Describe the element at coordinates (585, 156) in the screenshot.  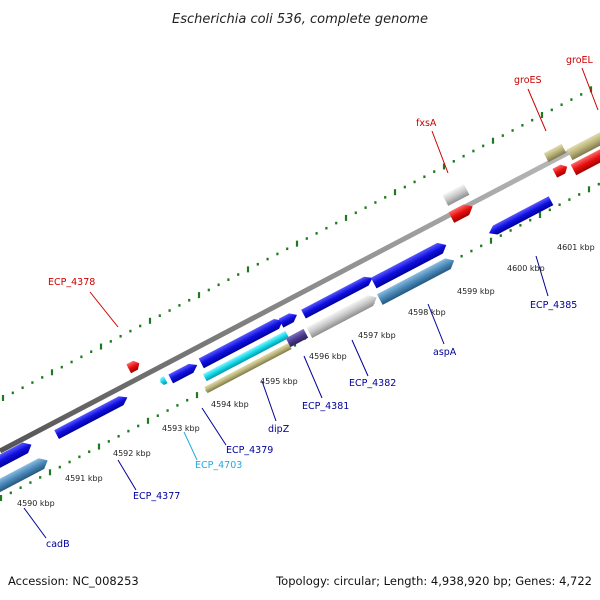
I see `gene-groel-red` at that location.